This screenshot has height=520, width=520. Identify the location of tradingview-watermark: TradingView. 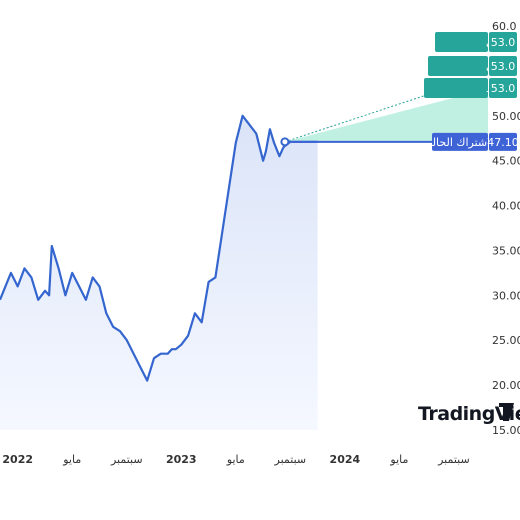
(469, 414).